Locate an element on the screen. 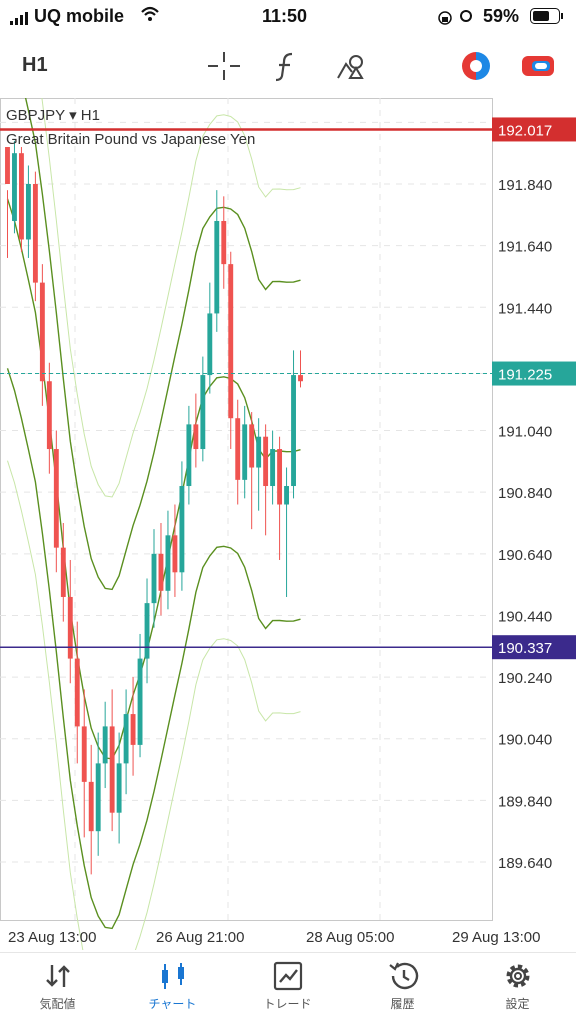 Image resolution: width=576 pixels, height=1025 pixels. objects-icon is located at coordinates (352, 66).